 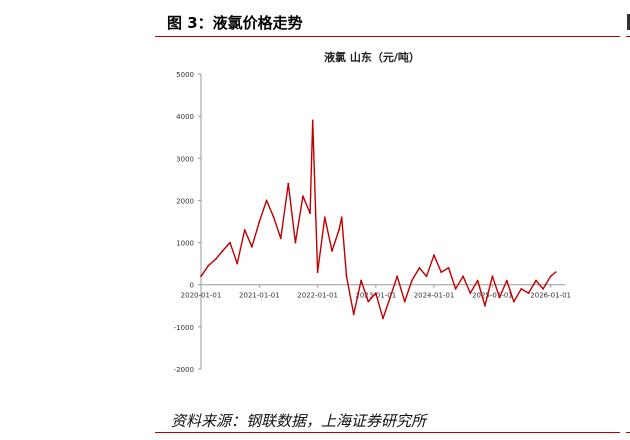 What do you see at coordinates (185, 244) in the screenshot?
I see `y-tick-label: 1000` at bounding box center [185, 244].